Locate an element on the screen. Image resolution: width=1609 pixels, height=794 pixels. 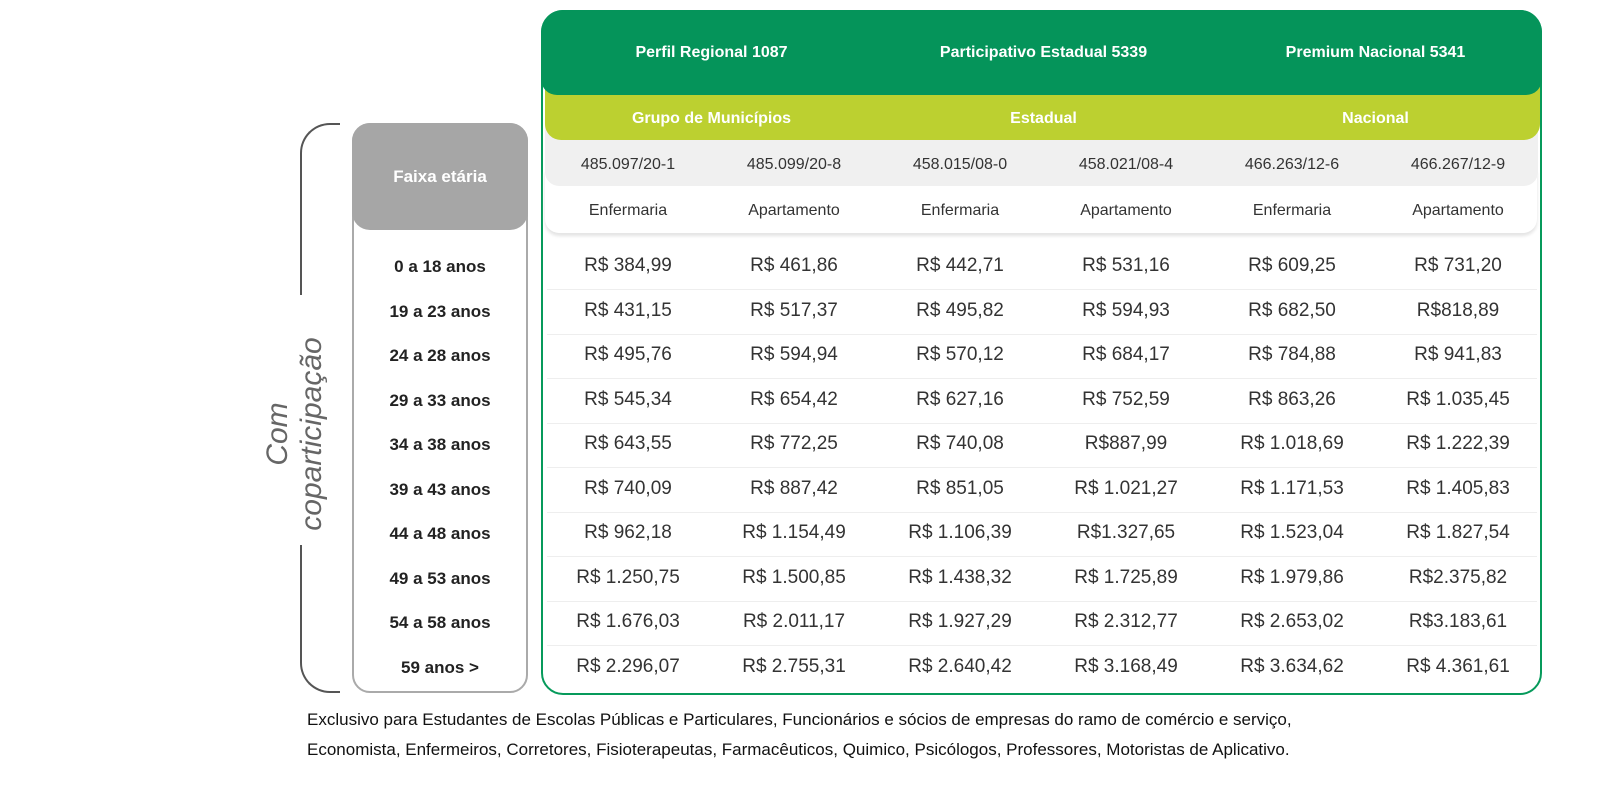
plan-name: Participativo Estadual 5339 is located at coordinates (1043, 52).